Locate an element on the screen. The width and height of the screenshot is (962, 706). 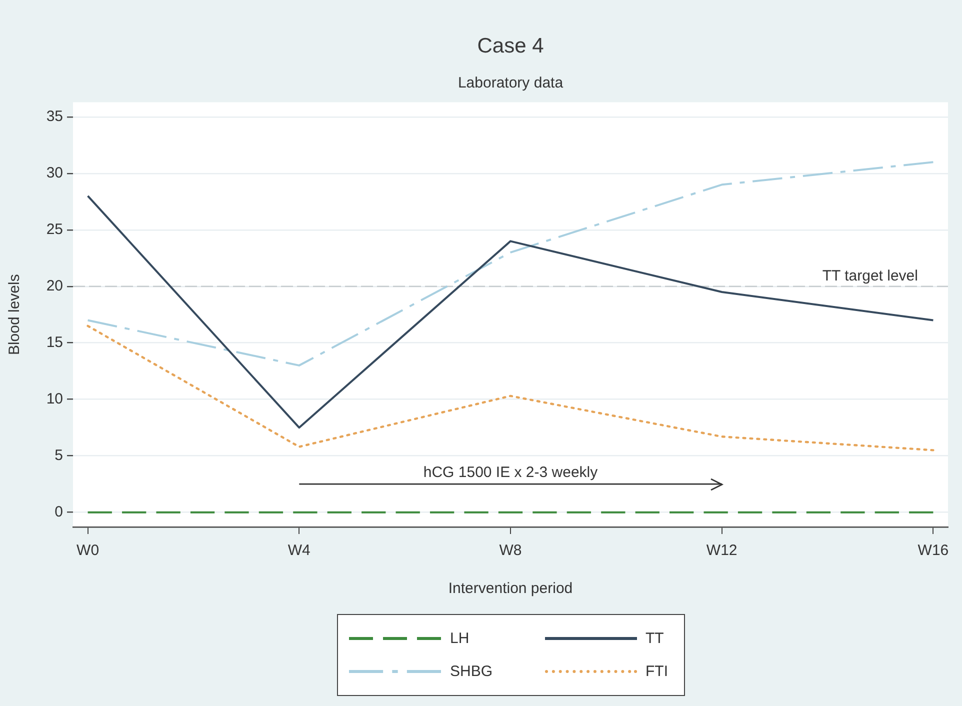
x-tick-label: W16 is located at coordinates (933, 551).